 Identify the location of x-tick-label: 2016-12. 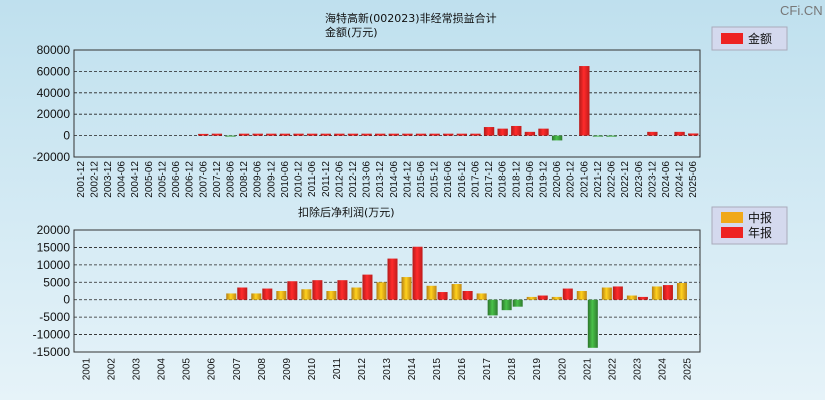
(462, 179).